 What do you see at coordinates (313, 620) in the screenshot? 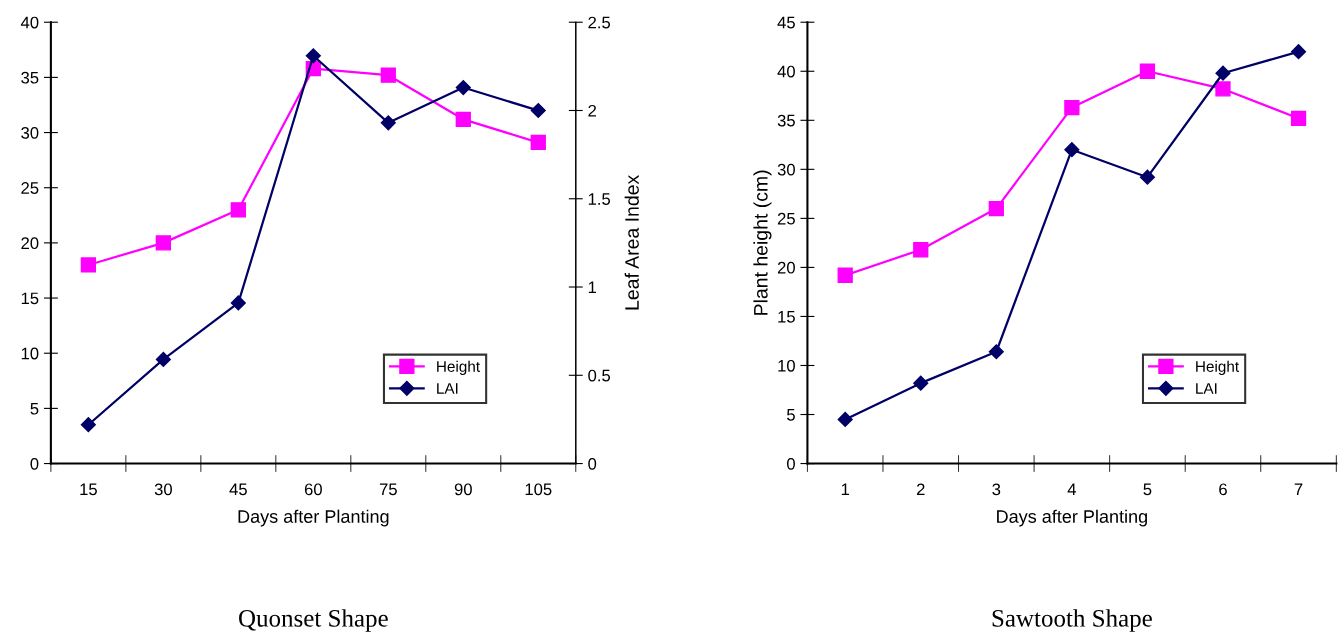
I see `text: Quonset Shape` at bounding box center [313, 620].